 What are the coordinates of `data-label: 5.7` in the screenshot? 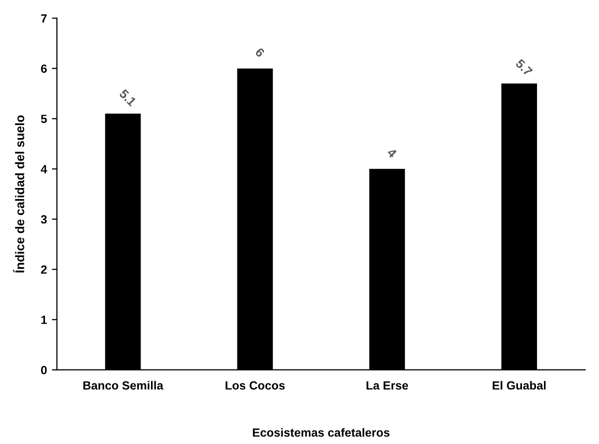 It's located at (524, 67).